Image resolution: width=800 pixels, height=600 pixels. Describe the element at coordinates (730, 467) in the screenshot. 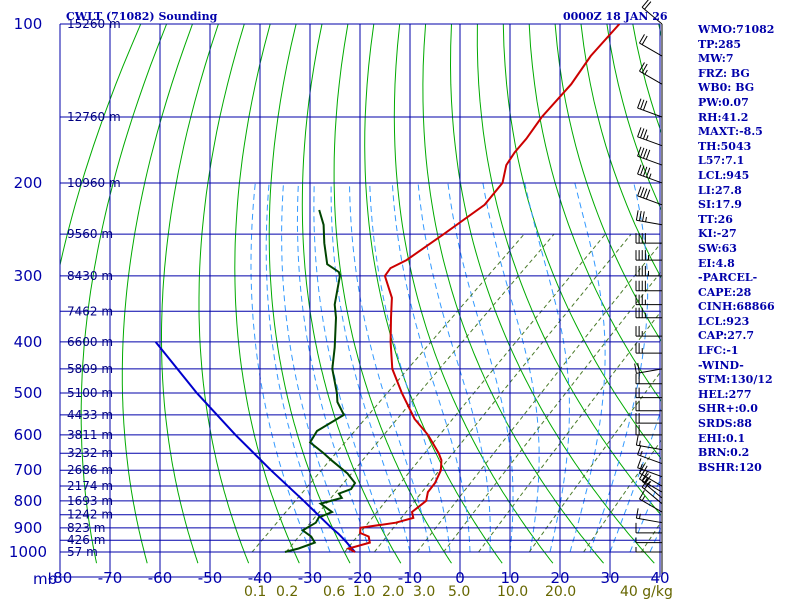

I see `index-value: BSHR:120` at that location.